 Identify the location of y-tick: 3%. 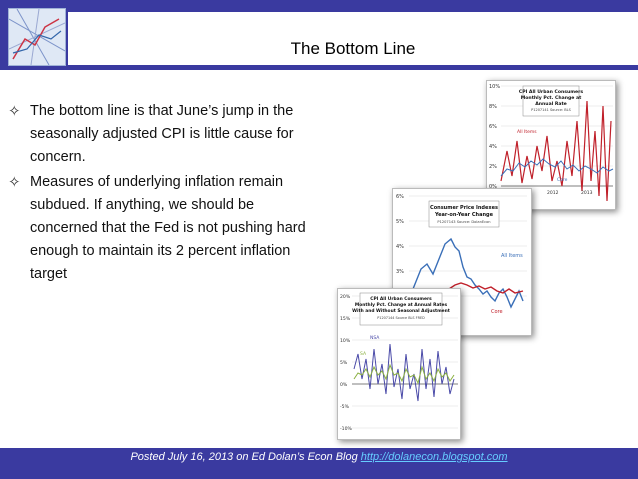
(400, 272).